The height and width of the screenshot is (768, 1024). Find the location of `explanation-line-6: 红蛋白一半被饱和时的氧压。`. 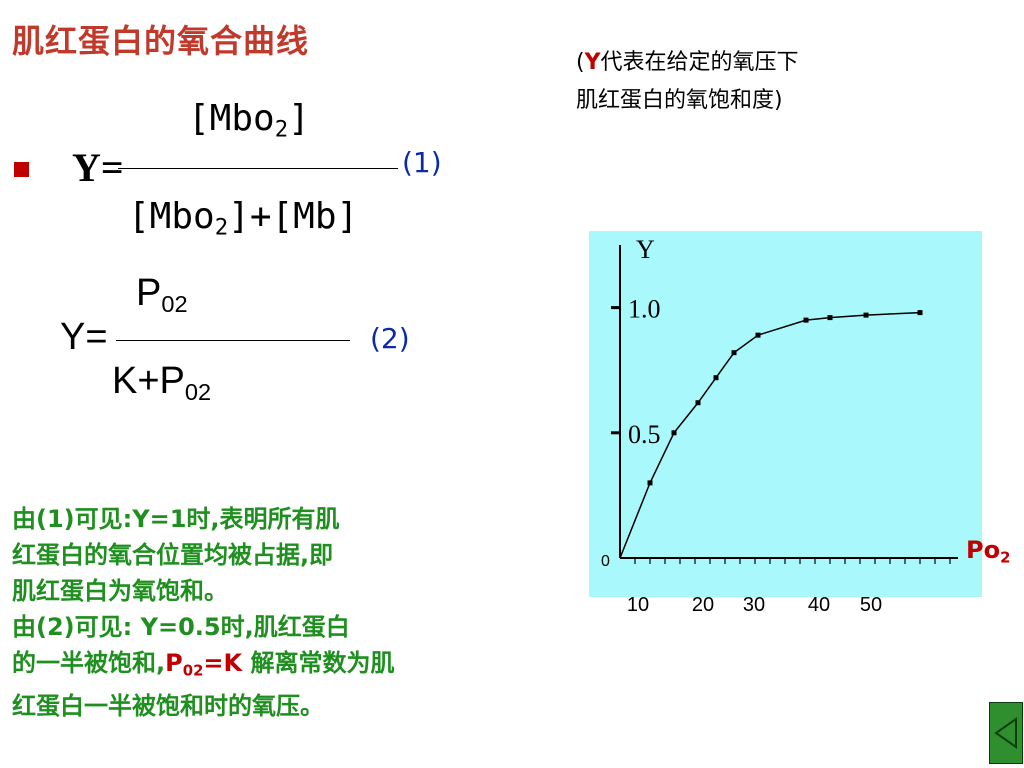

explanation-line-6: 红蛋白一半被饱和时的氧压。 is located at coordinates (168, 706).